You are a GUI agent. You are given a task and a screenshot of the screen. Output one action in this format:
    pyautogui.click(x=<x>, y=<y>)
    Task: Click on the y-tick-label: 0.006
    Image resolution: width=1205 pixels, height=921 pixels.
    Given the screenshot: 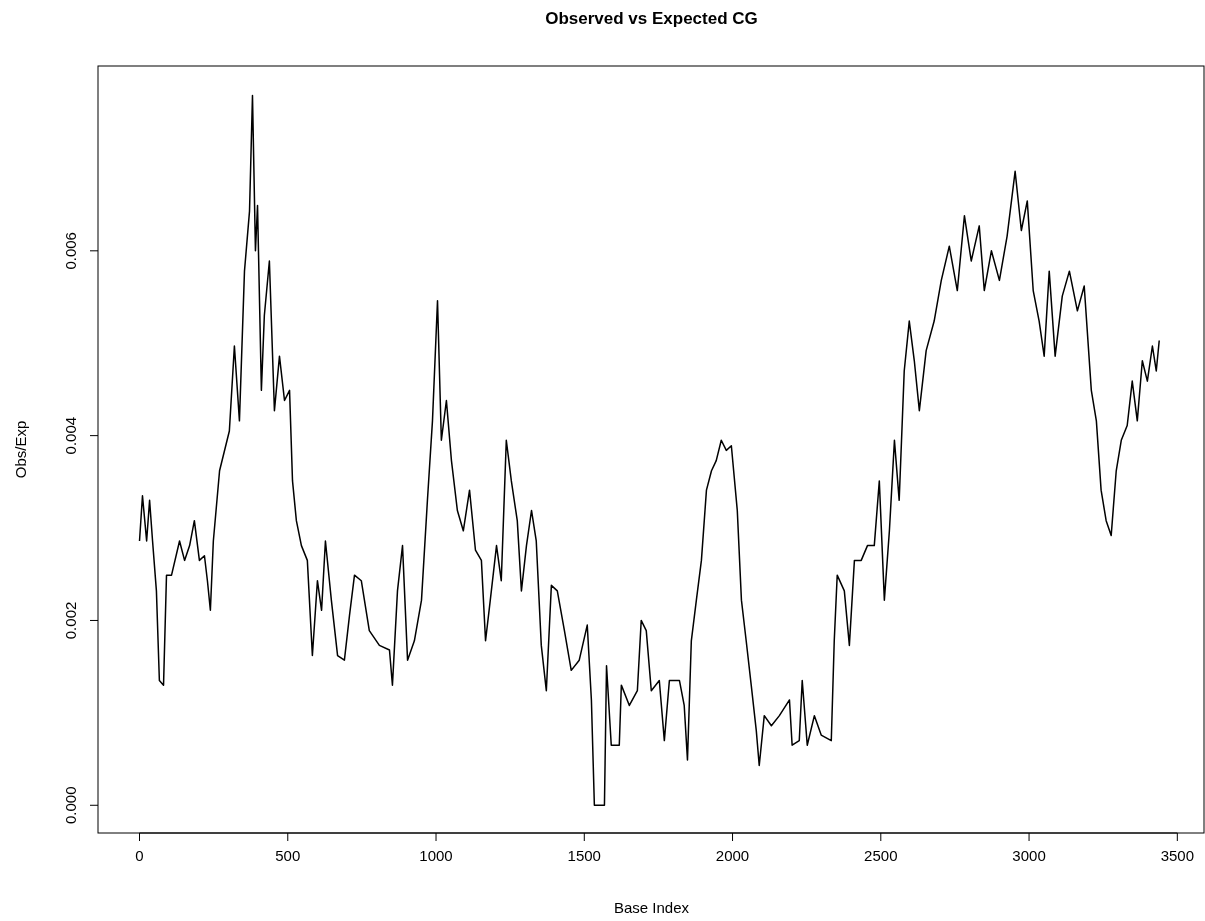 What is the action you would take?
    pyautogui.click(x=70, y=251)
    